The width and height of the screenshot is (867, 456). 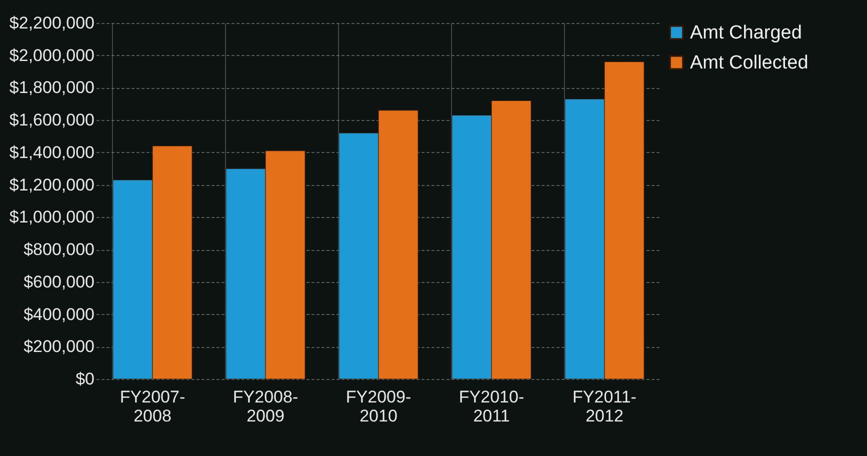 What do you see at coordinates (51, 217) in the screenshot?
I see `y-tick-label: $1,000,000` at bounding box center [51, 217].